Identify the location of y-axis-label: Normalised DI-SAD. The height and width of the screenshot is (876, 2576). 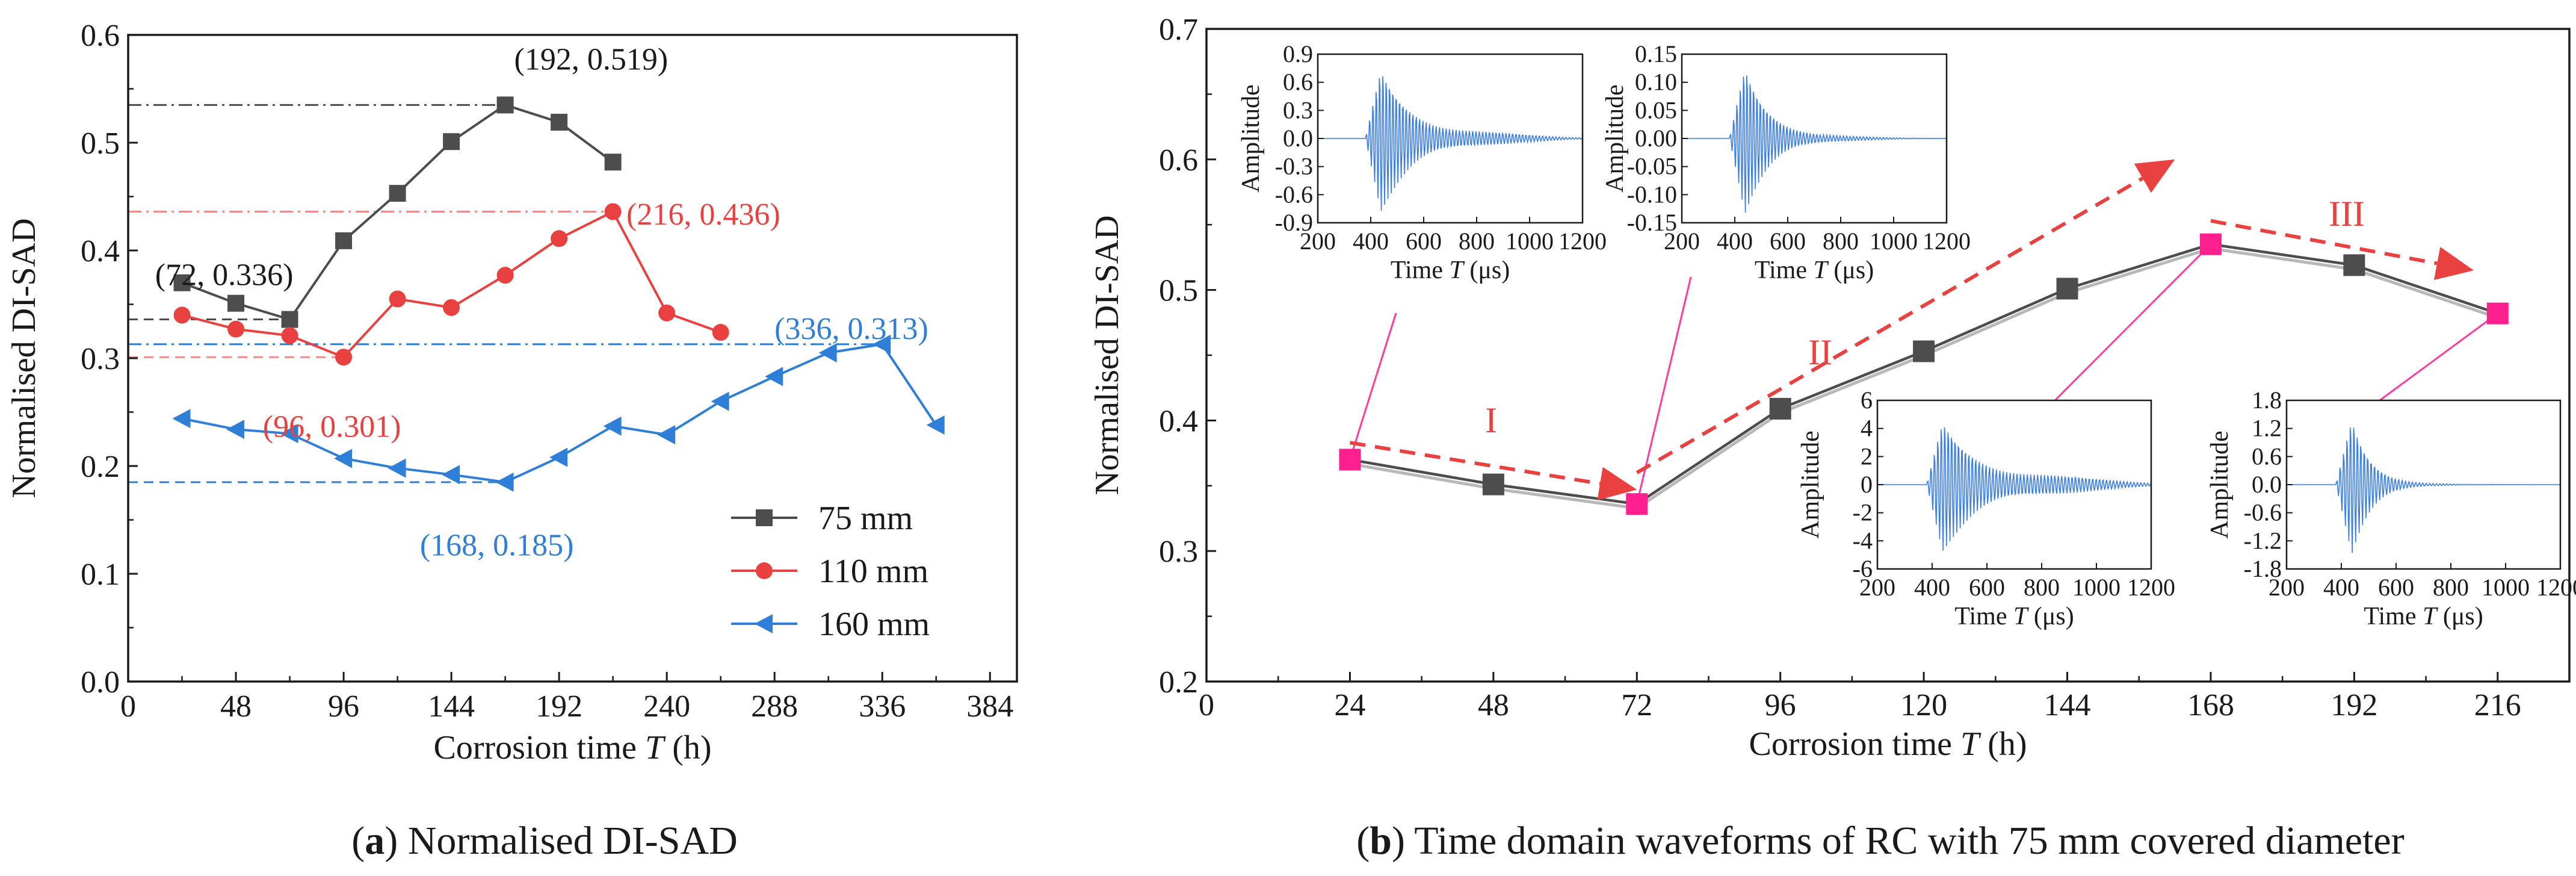
(24, 358).